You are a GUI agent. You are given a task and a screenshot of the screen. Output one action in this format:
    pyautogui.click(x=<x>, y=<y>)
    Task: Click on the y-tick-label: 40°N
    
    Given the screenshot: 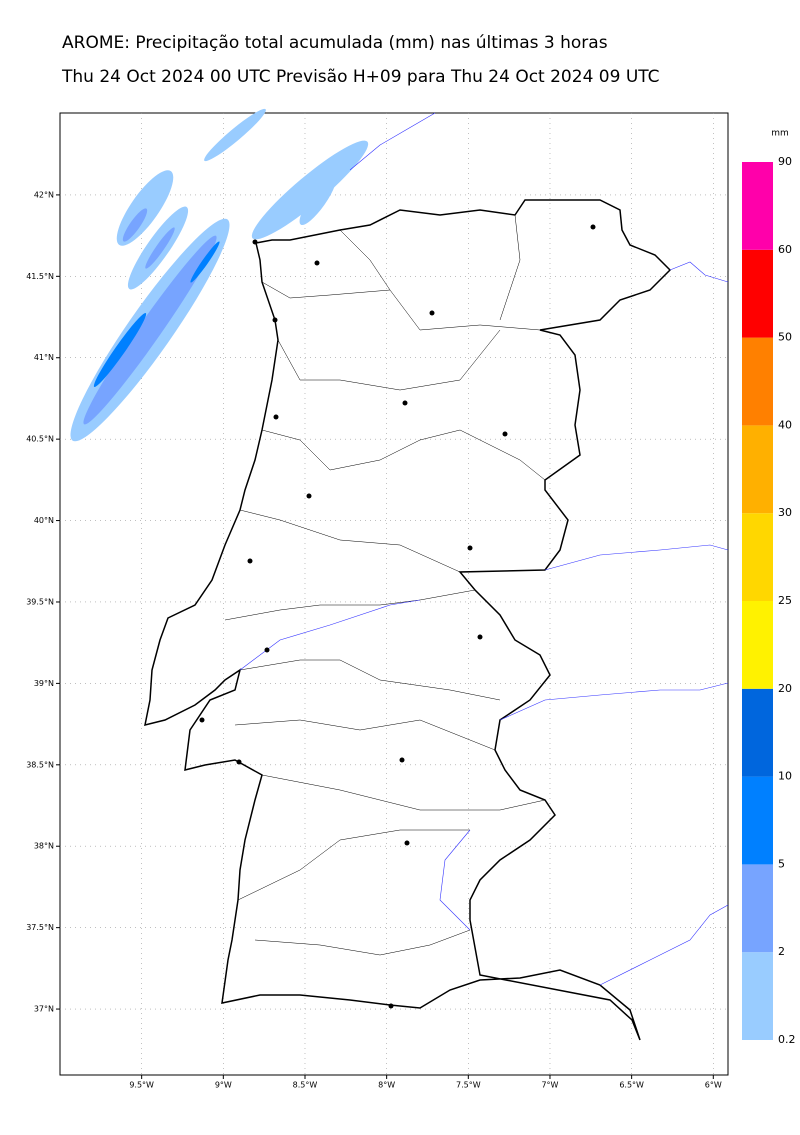 What is the action you would take?
    pyautogui.click(x=44, y=520)
    